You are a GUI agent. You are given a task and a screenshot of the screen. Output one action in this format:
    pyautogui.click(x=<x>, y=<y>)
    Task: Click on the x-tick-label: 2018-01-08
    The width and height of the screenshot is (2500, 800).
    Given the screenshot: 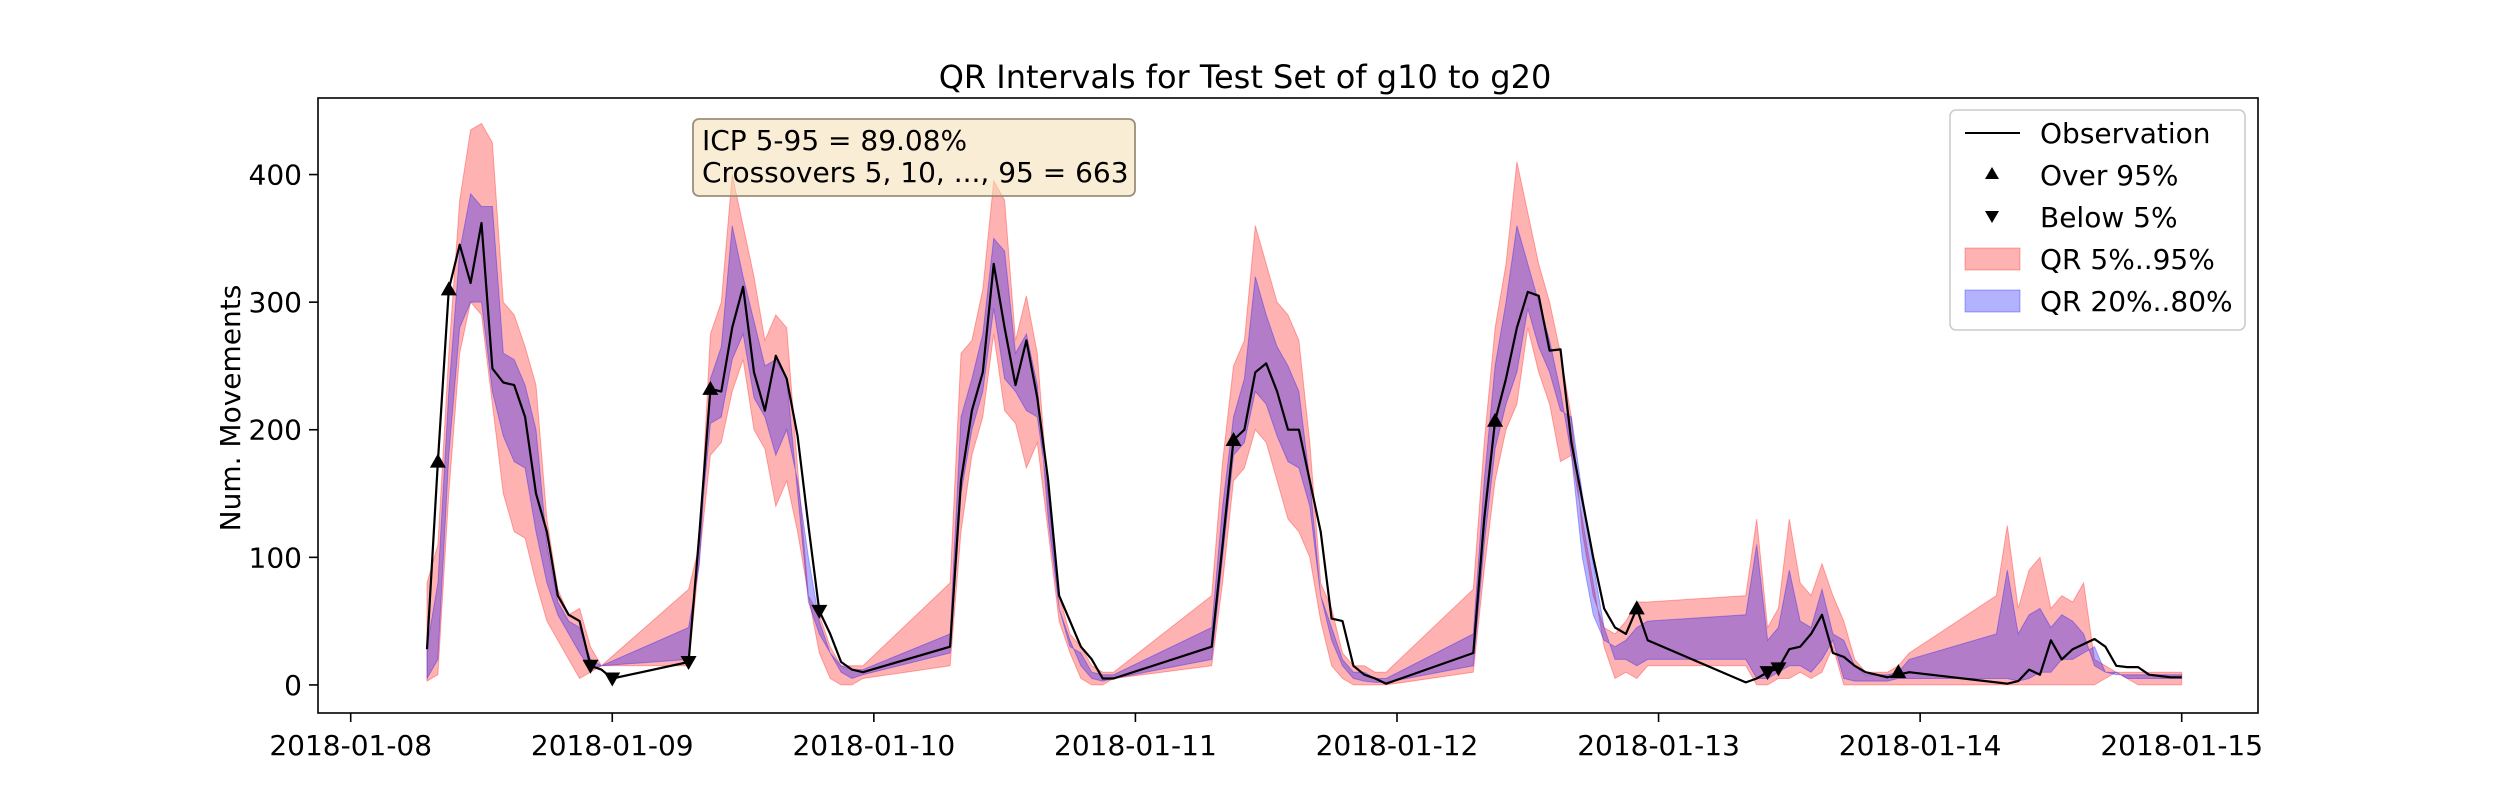 What is the action you would take?
    pyautogui.click(x=350, y=745)
    